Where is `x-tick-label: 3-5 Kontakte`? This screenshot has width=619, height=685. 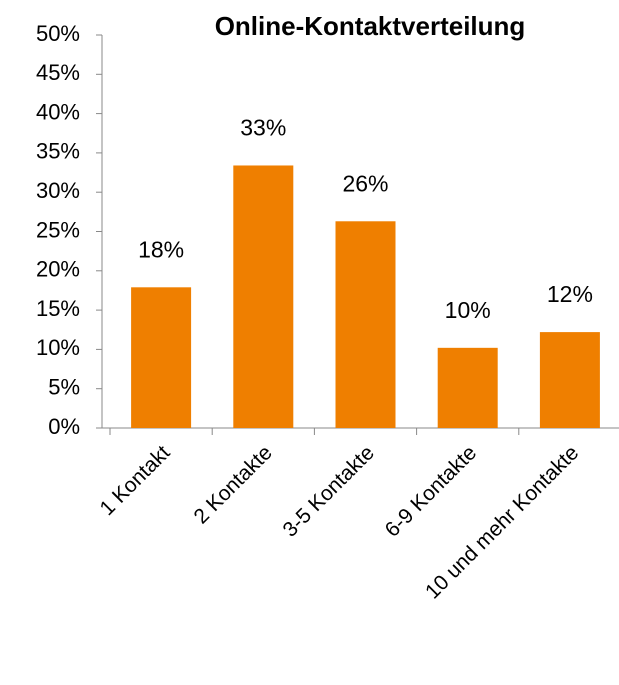
x-tick-label: 3-5 Kontakte is located at coordinates (328, 491).